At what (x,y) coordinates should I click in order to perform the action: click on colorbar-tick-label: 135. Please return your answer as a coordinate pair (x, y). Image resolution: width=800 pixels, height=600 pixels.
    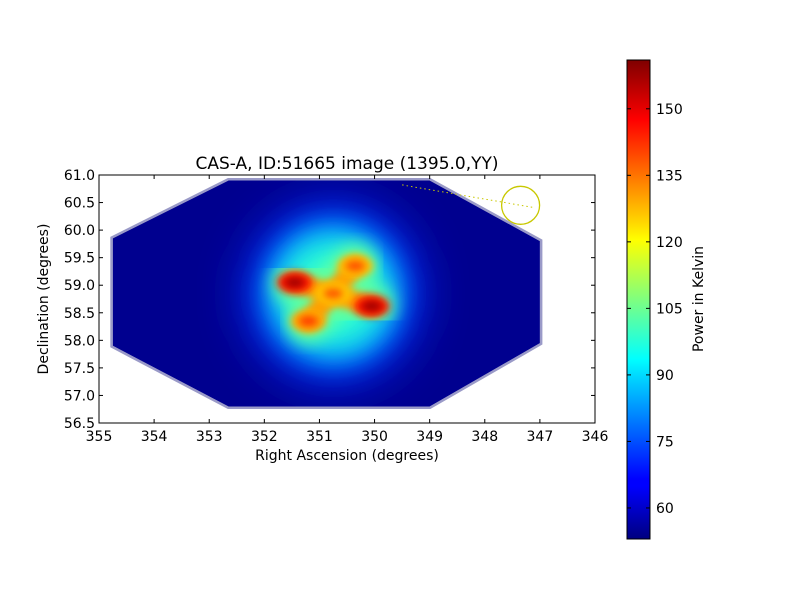
    Looking at the image, I should click on (669, 176).